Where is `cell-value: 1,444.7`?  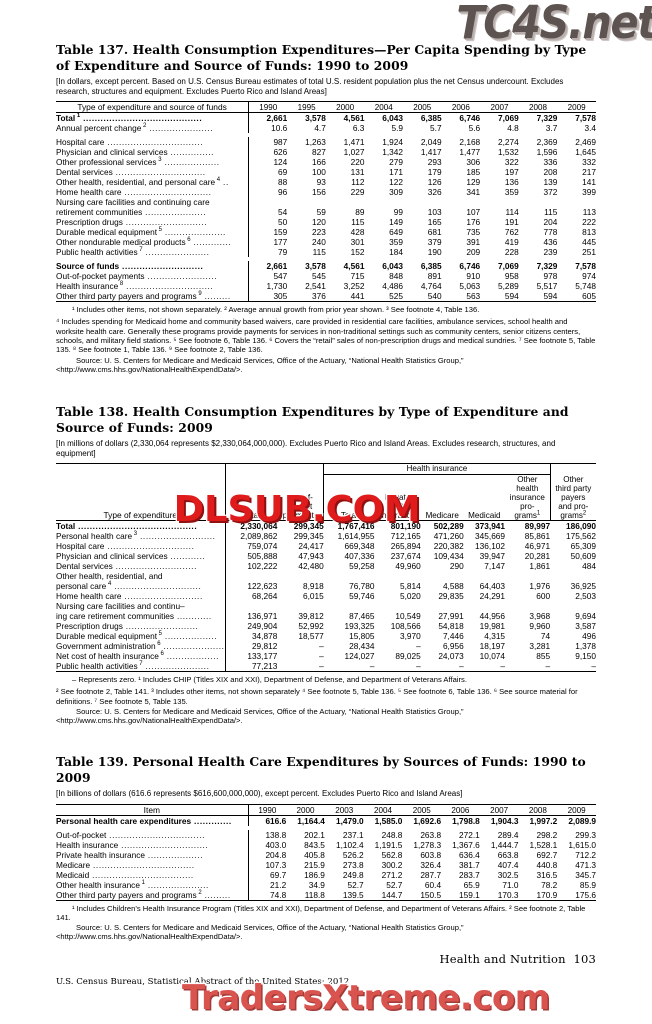 cell-value: 1,444.7 is located at coordinates (504, 844).